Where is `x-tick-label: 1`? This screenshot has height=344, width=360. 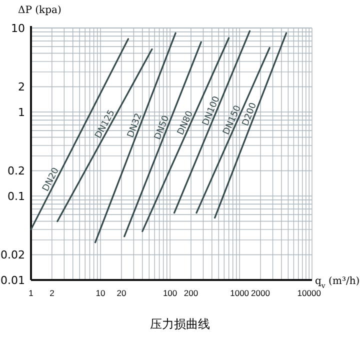
x-tick-label: 1 is located at coordinates (31, 293).